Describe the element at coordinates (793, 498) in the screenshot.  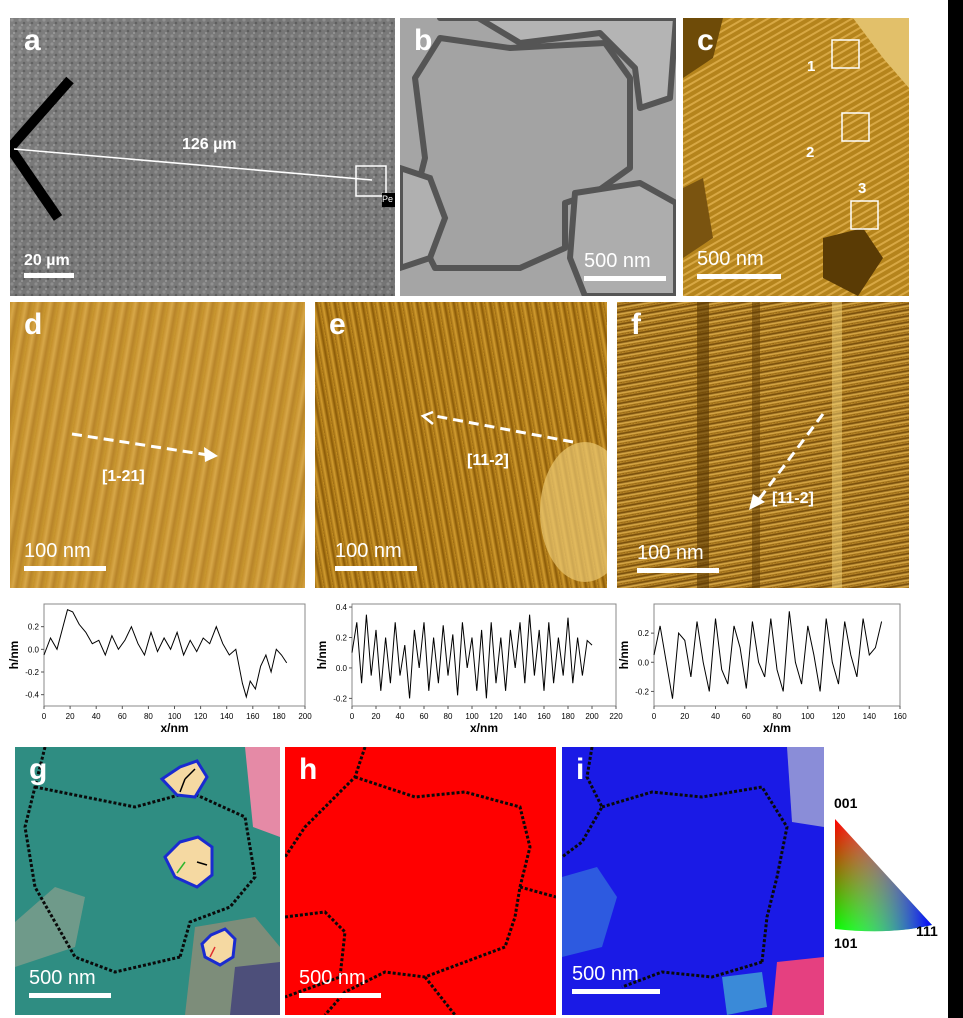
I see `direction-label: [11-2]` at that location.